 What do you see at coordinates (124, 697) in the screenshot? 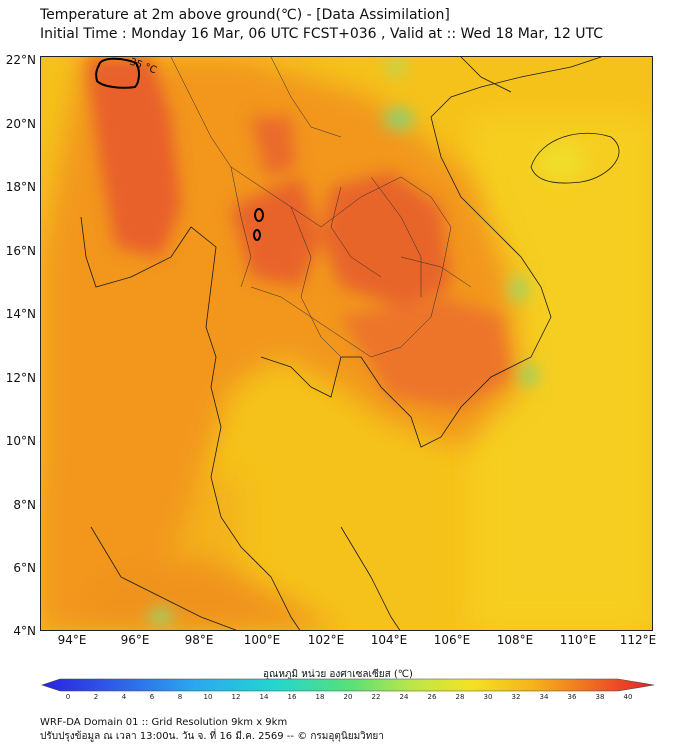
I see `colorbar-tick: 4` at bounding box center [124, 697].